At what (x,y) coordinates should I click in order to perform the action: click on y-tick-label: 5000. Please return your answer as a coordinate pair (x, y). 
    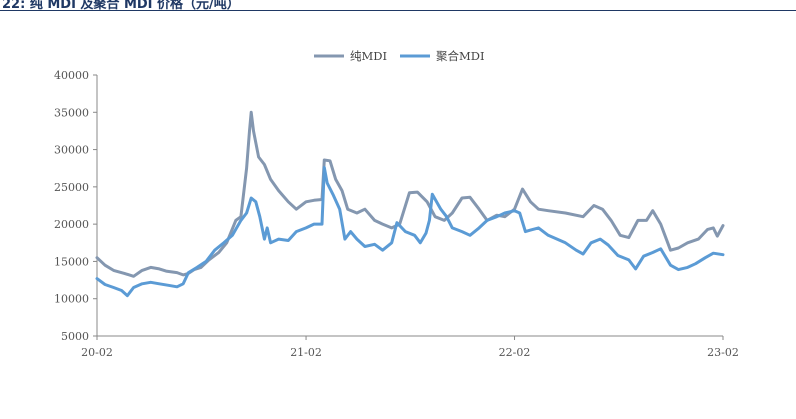
    Looking at the image, I should click on (75, 336).